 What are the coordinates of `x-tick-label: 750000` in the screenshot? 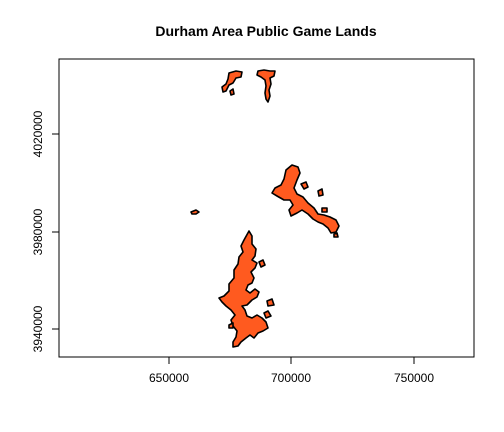 It's located at (414, 378).